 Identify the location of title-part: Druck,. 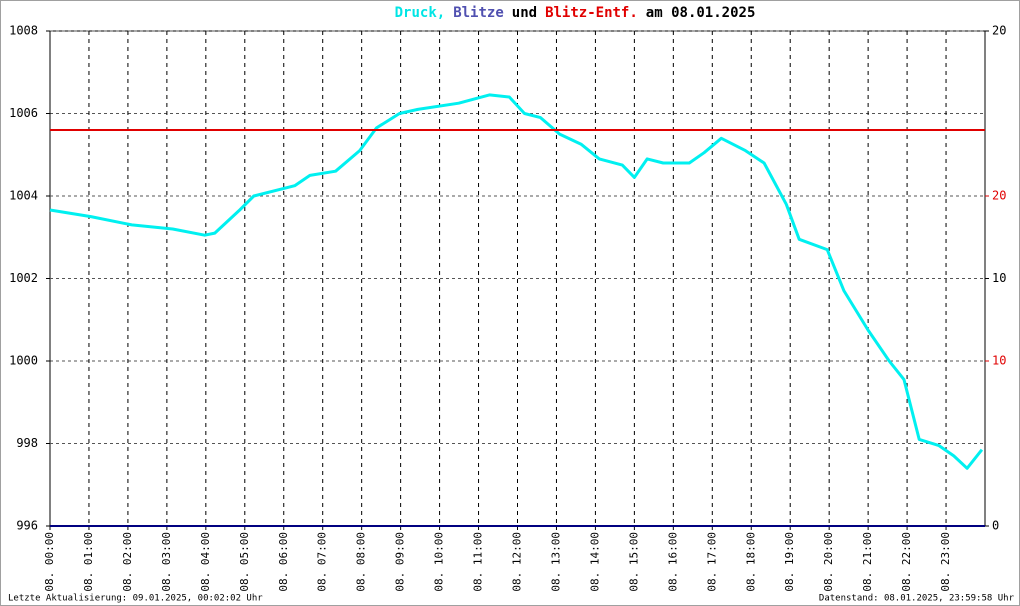
(420, 13).